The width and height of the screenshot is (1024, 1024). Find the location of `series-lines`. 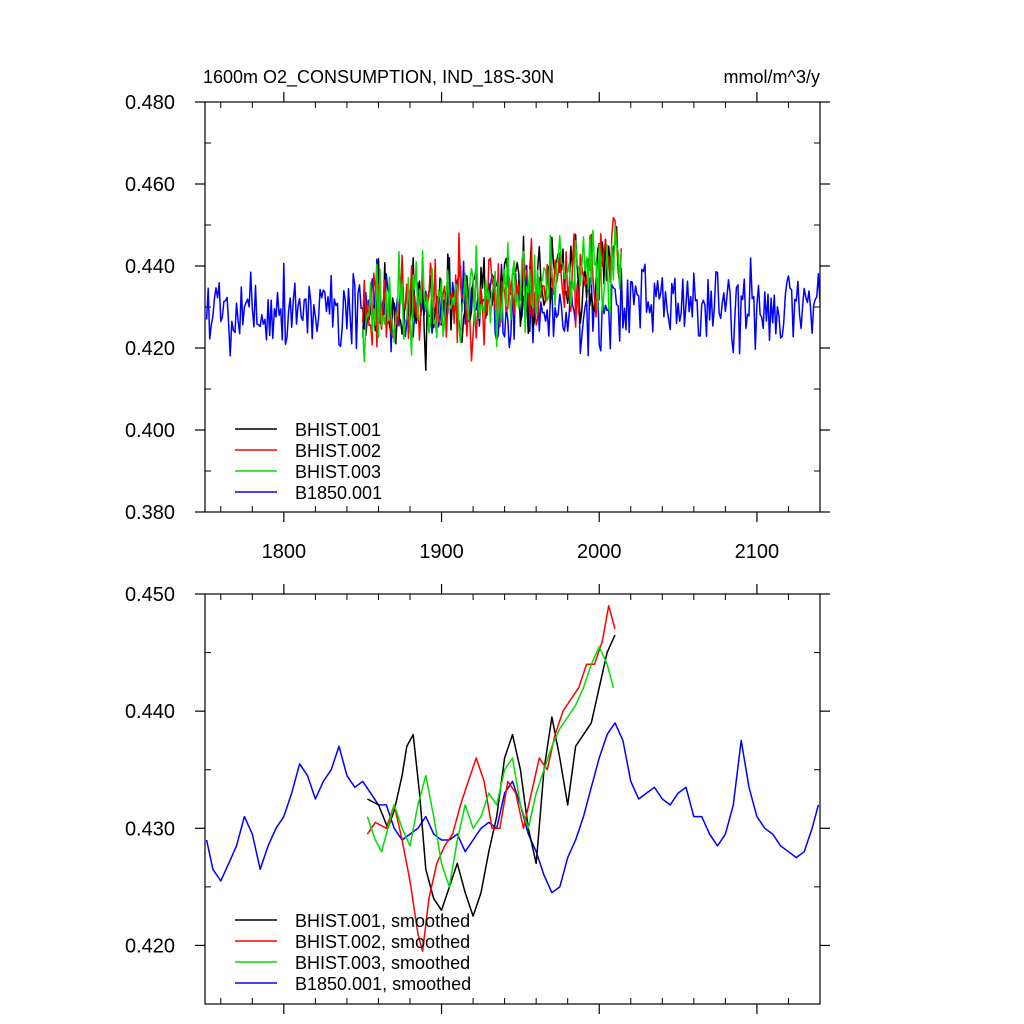

series-lines is located at coordinates (512, 293).